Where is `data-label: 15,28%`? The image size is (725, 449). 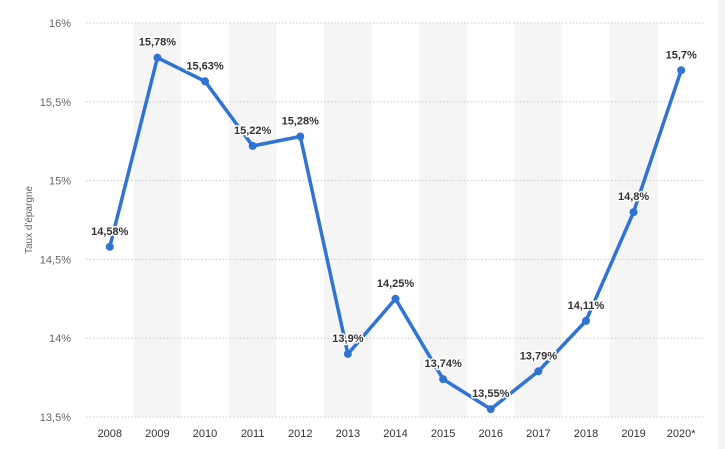 data-label: 15,28% is located at coordinates (301, 121).